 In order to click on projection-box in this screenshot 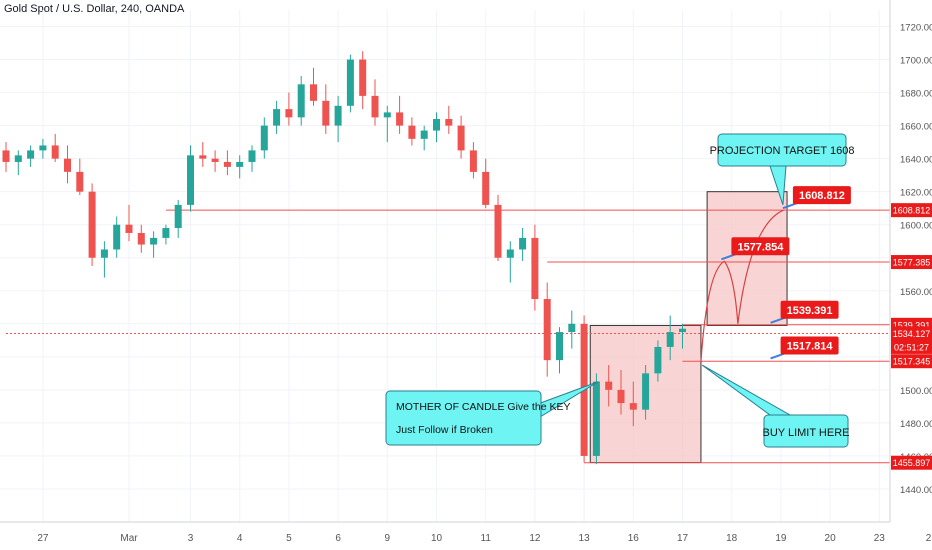, I will do `click(747, 258)`.